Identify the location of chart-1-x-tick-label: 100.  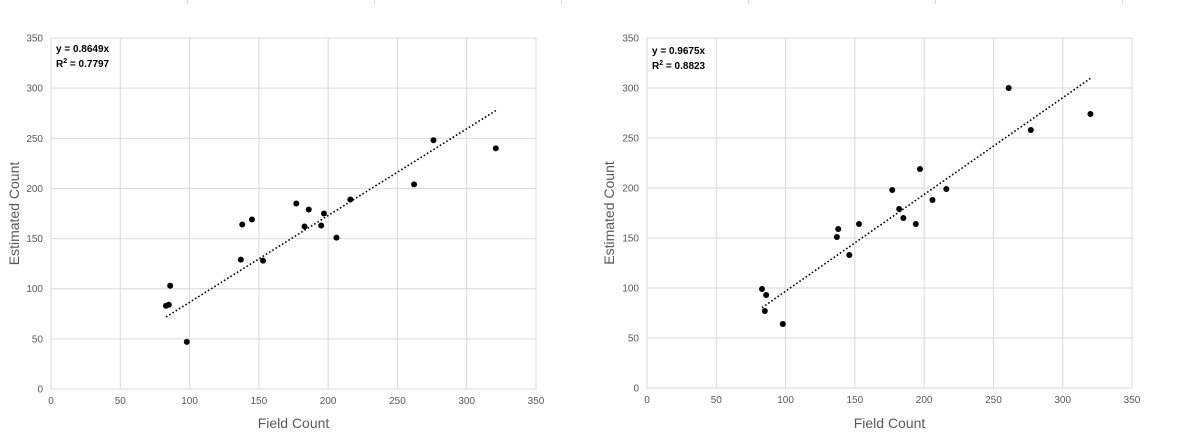
(189, 401).